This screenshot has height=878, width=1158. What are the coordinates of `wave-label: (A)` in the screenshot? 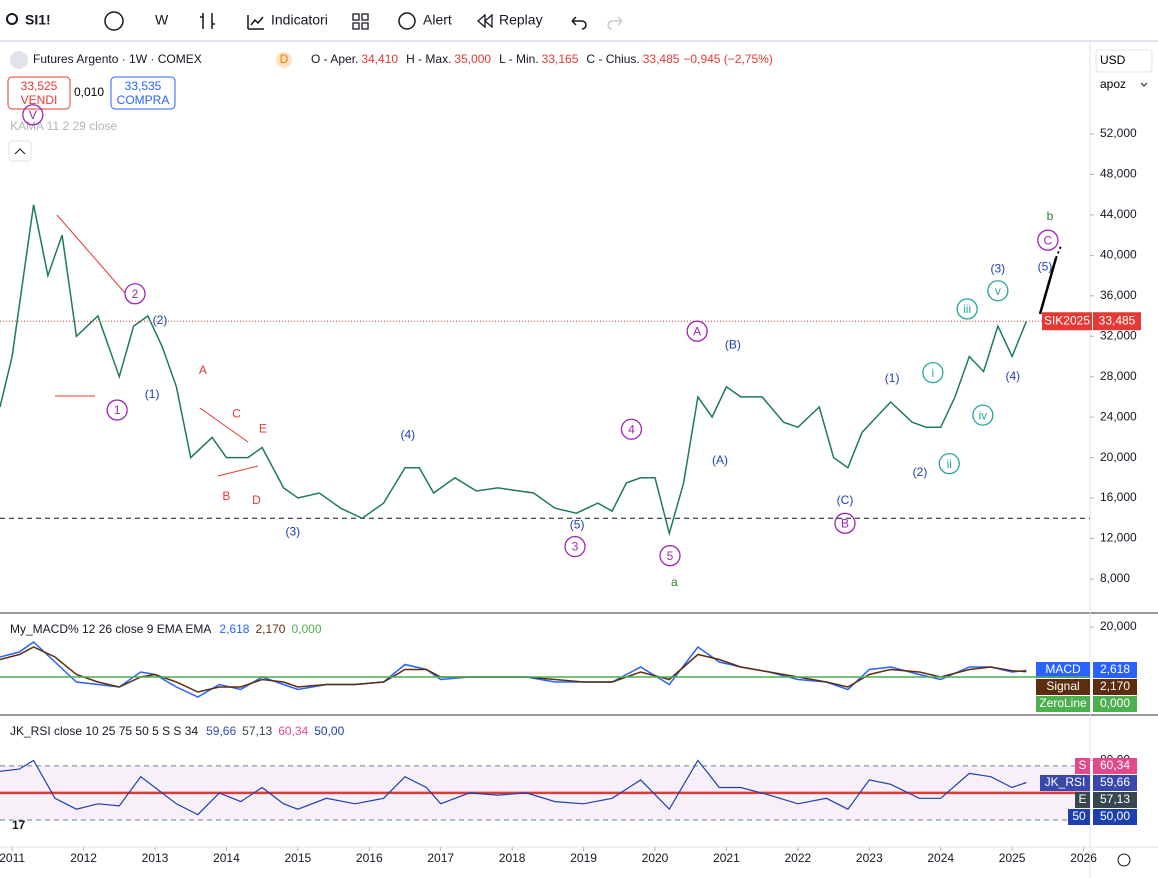 It's located at (720, 460).